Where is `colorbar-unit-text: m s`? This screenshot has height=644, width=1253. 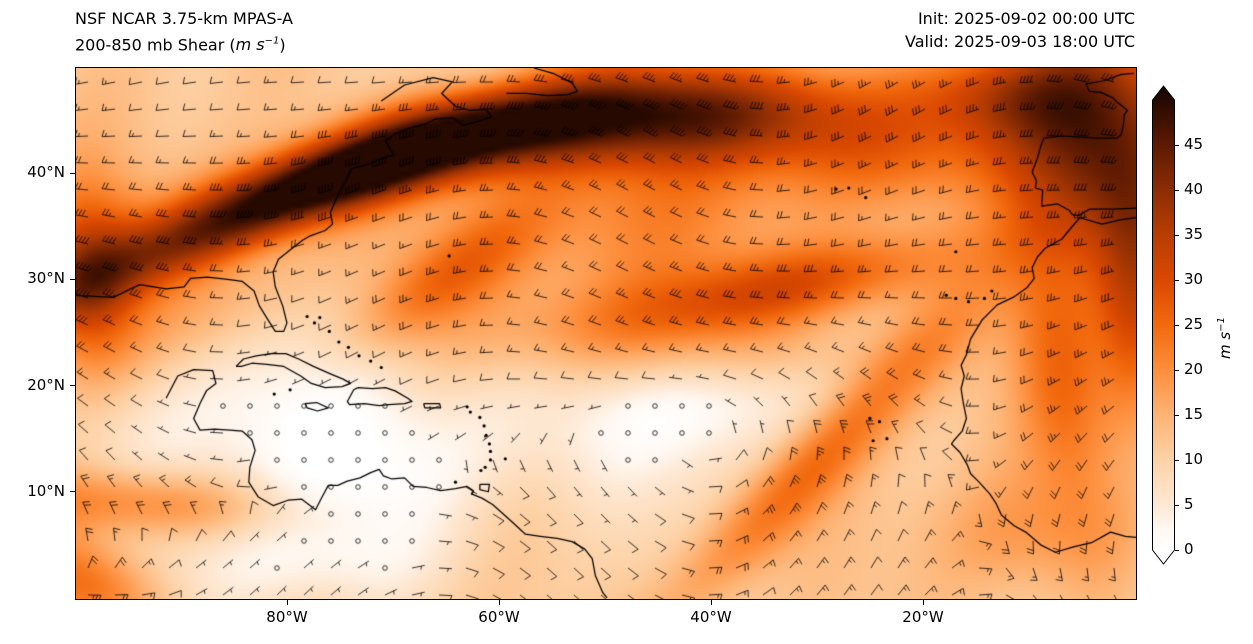
colorbar-unit-text: m s is located at coordinates (1225, 345).